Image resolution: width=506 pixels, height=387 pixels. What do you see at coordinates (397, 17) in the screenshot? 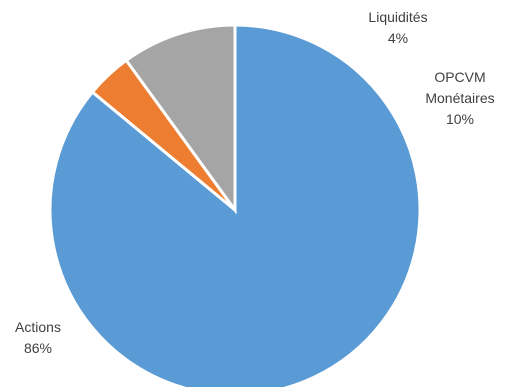
I see `slice-category-label: Liquidités` at bounding box center [397, 17].